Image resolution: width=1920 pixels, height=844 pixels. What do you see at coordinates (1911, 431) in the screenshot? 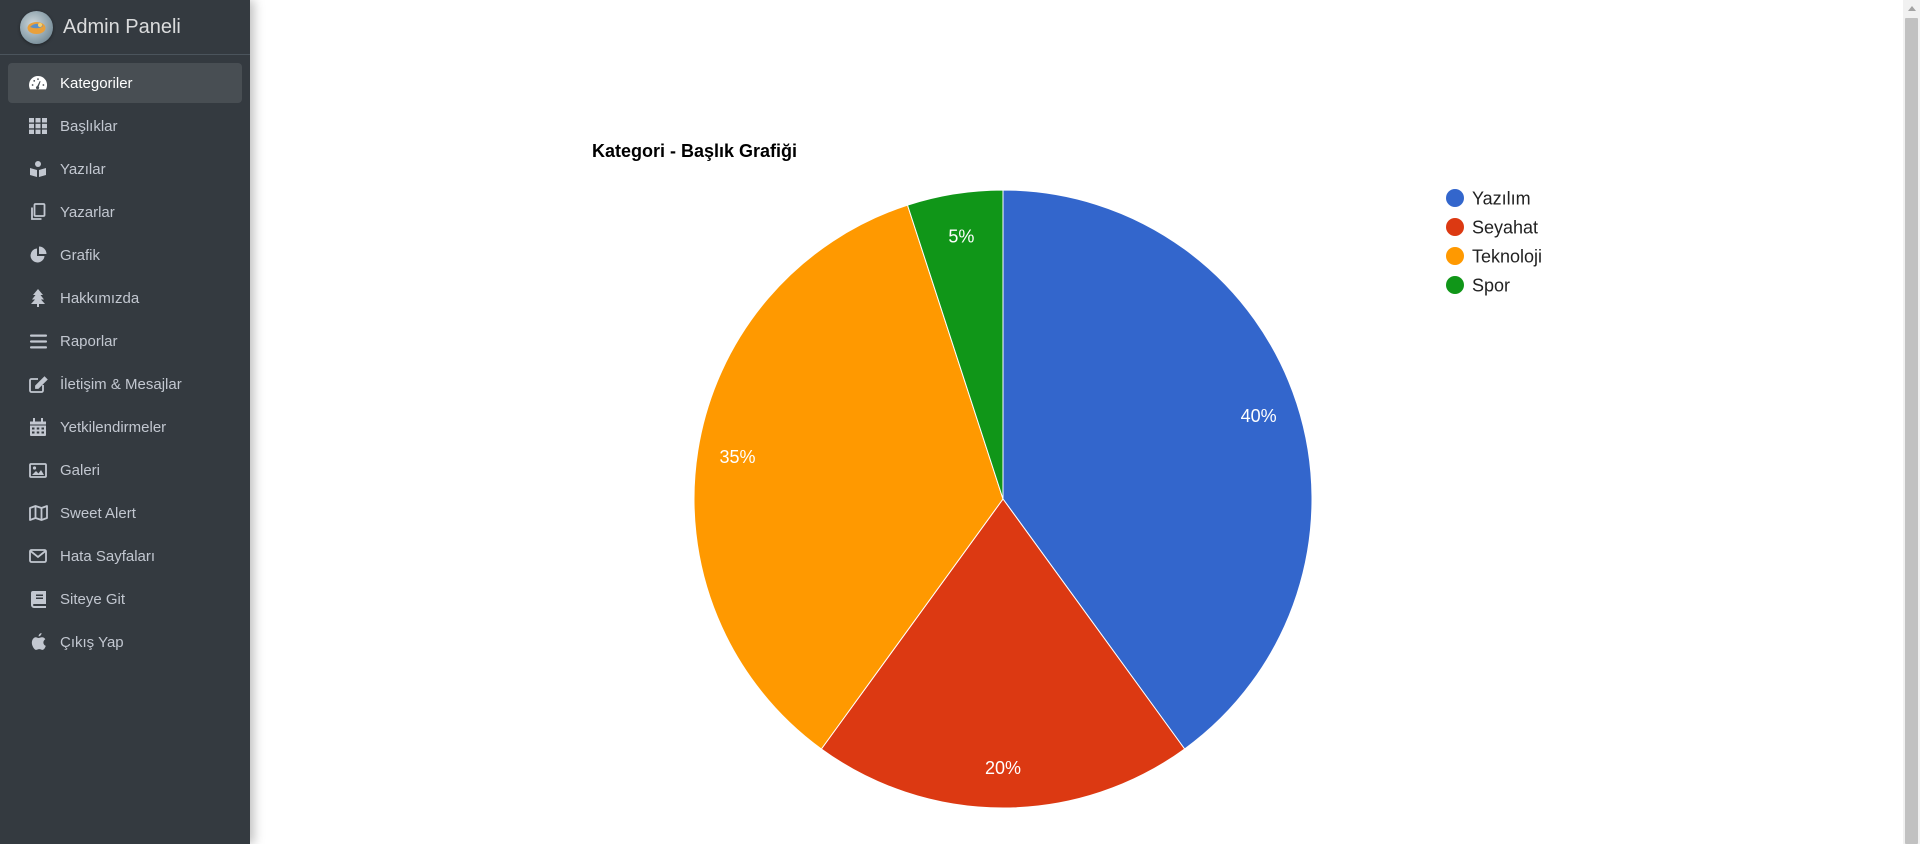
I see `scrollbar-thumb` at bounding box center [1911, 431].